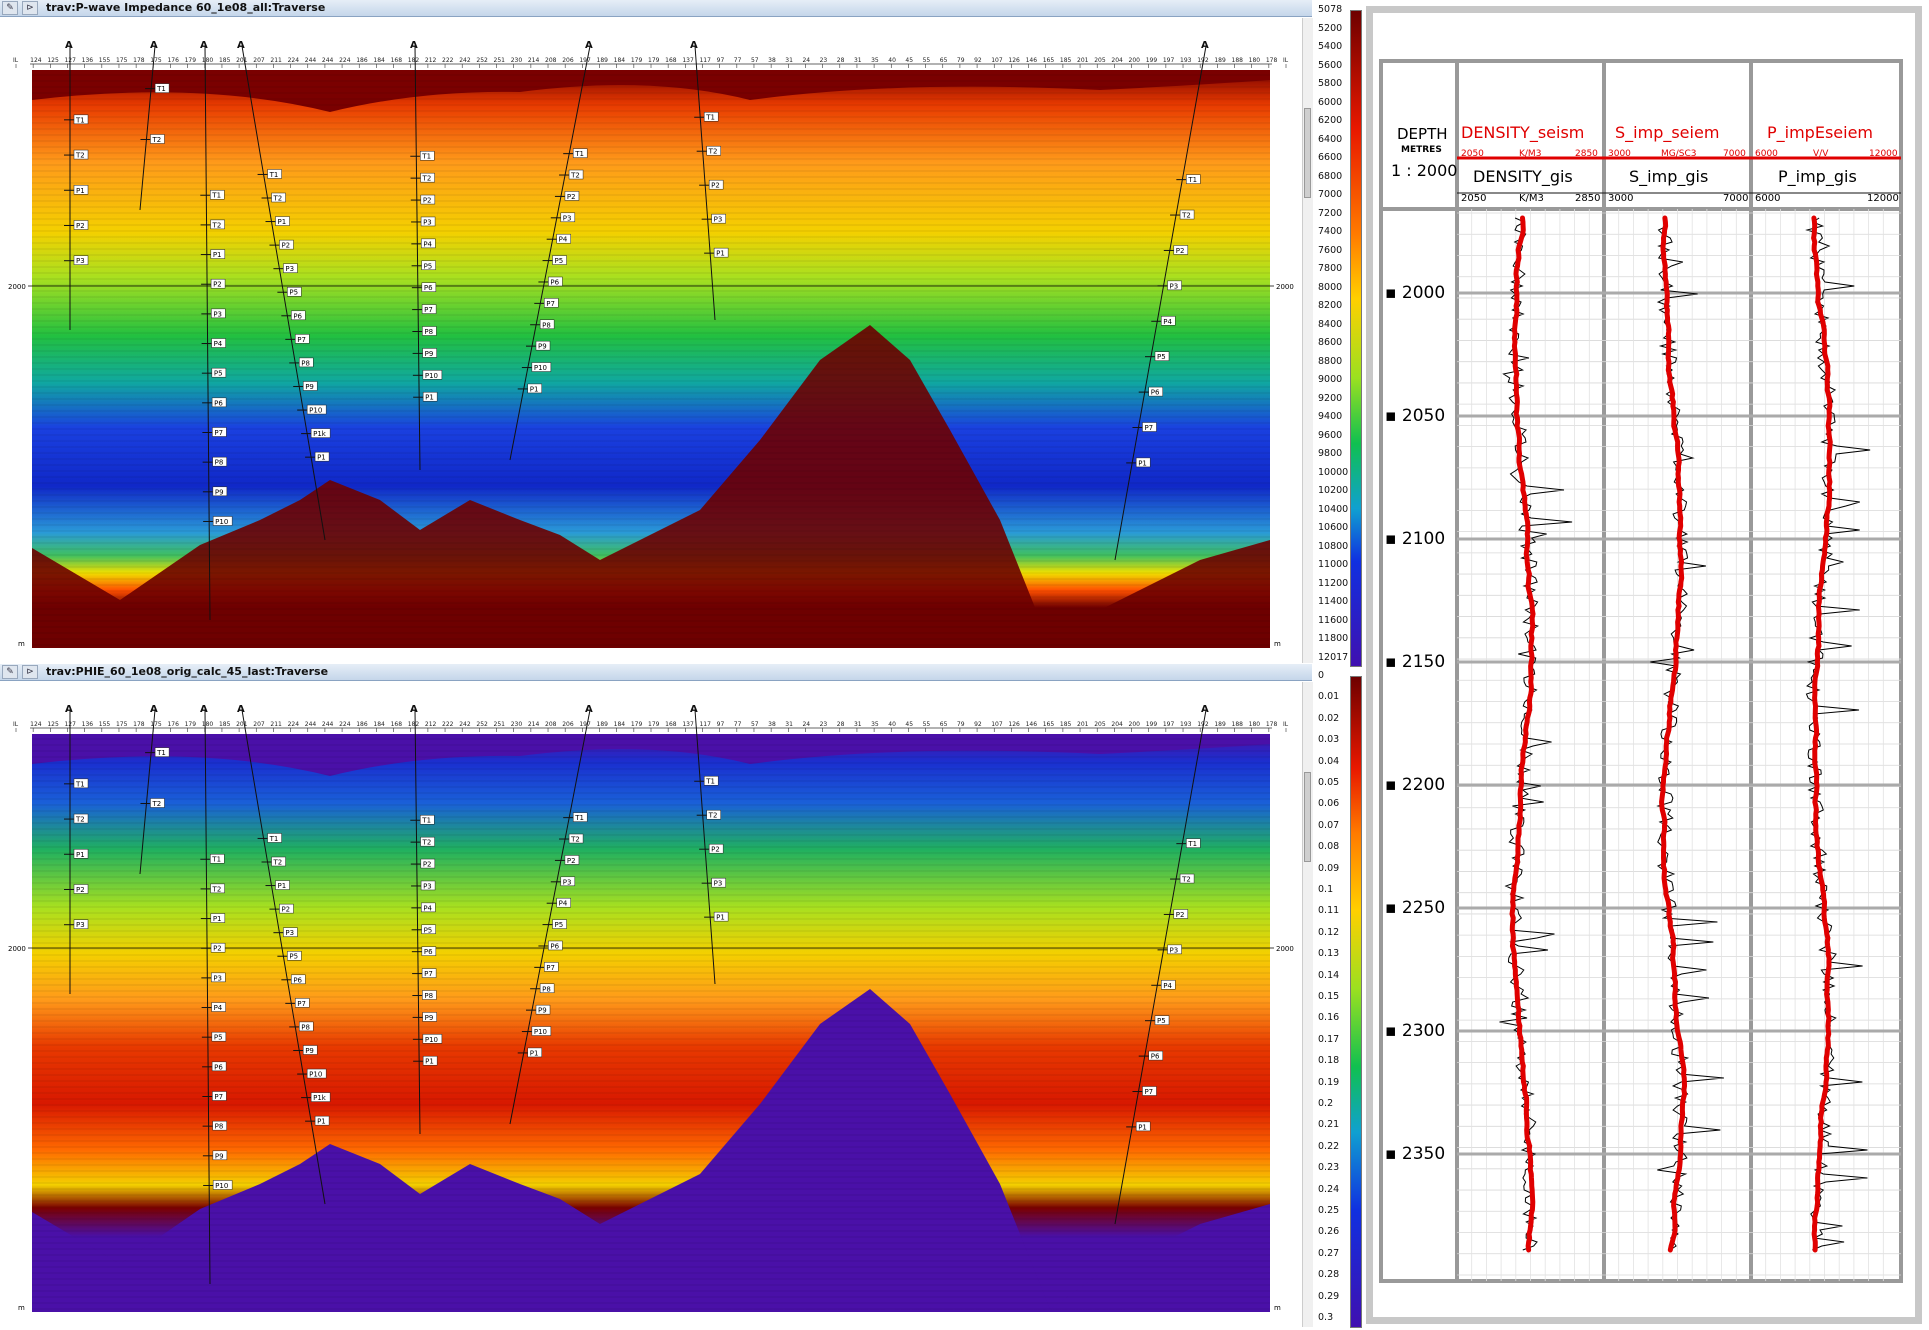  Describe the element at coordinates (1186, 724) in the screenshot. I see `x-tick-label: 193` at that location.